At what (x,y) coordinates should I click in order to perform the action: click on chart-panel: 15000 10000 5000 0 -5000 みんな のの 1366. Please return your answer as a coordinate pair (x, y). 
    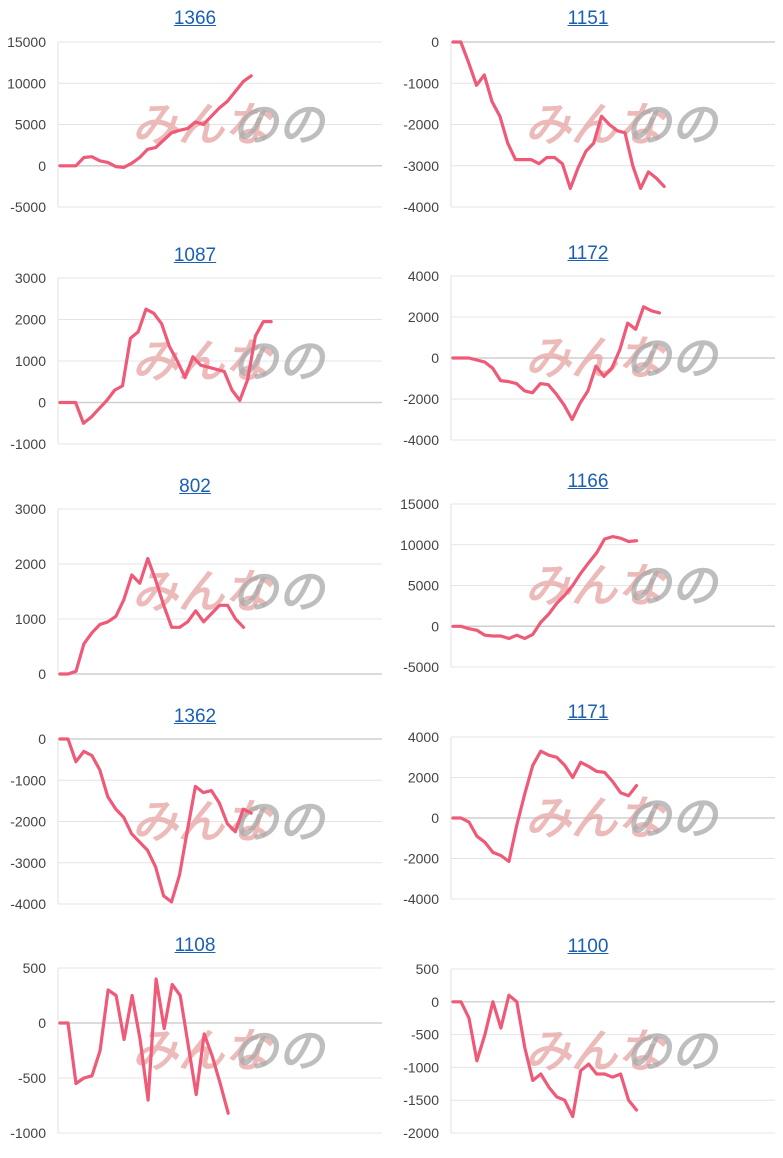
    Looking at the image, I should click on (195, 115).